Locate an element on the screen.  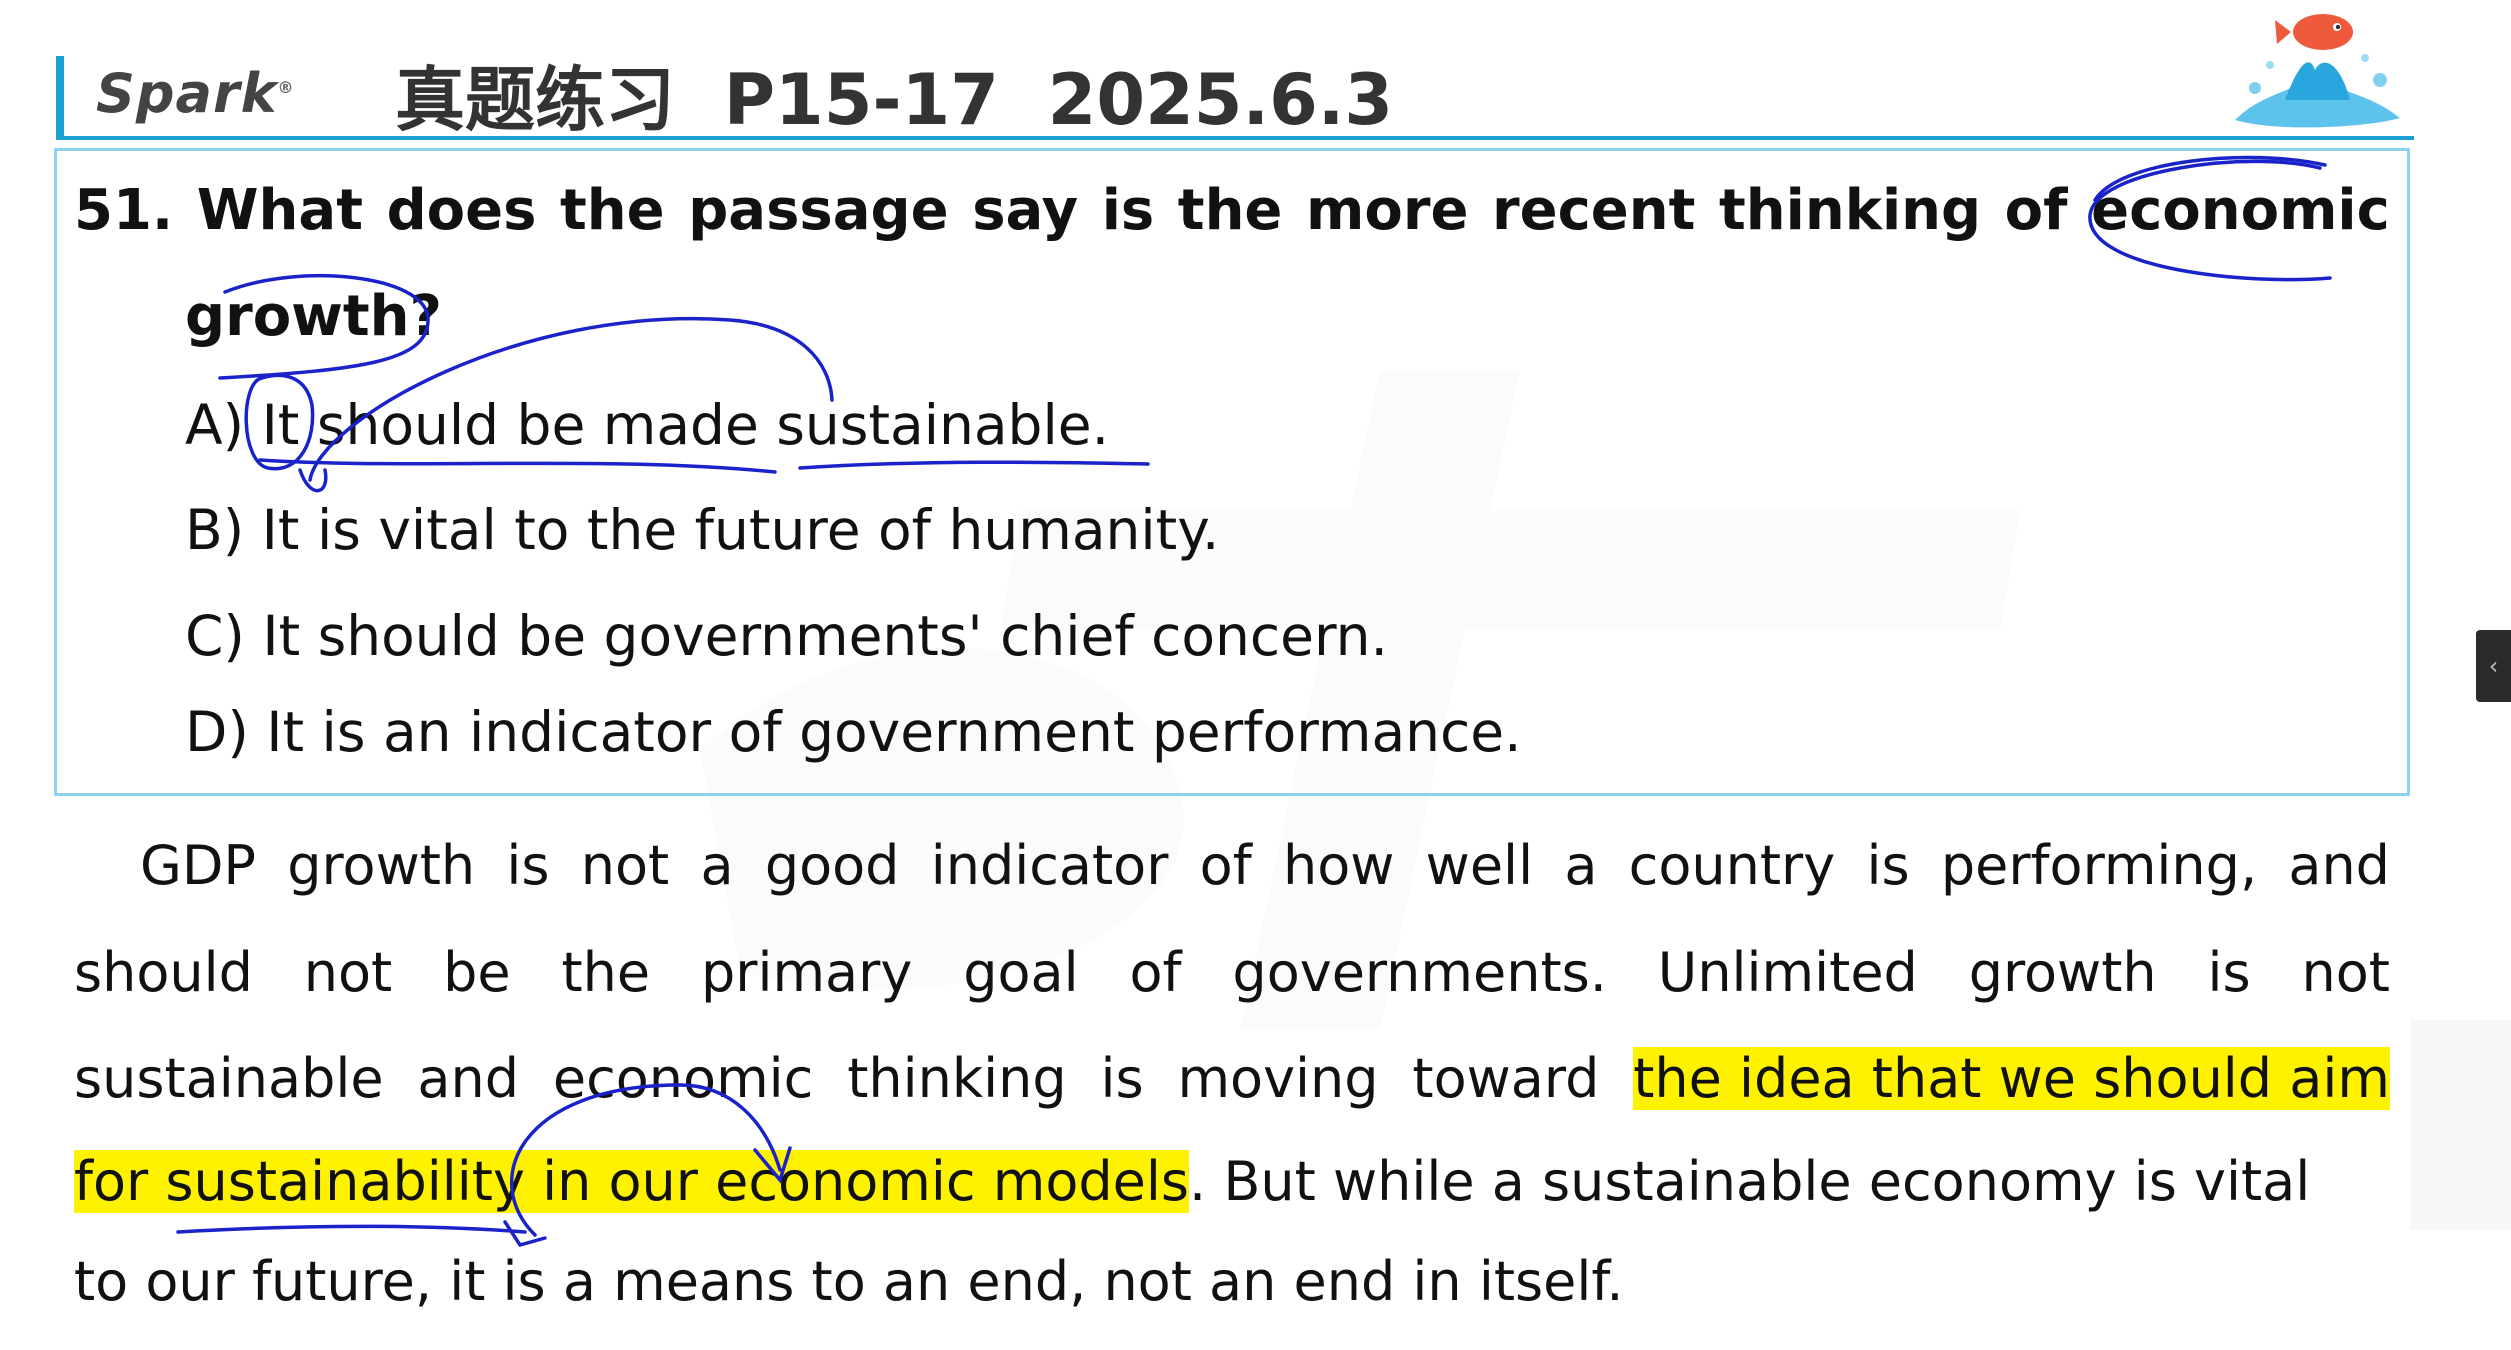
question-number: 51. is located at coordinates (124, 210).